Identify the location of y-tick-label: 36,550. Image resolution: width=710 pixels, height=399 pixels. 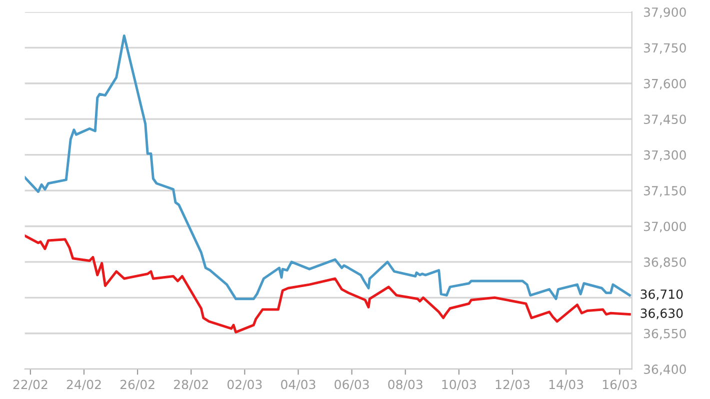
(665, 334).